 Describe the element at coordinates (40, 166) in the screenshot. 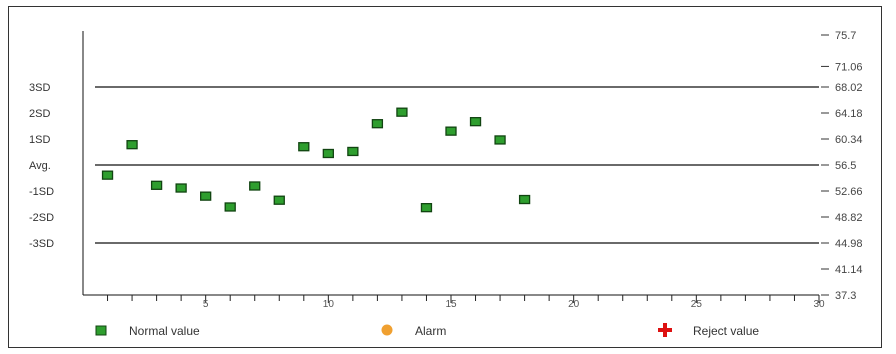

I see `sd-label: Avg.` at that location.